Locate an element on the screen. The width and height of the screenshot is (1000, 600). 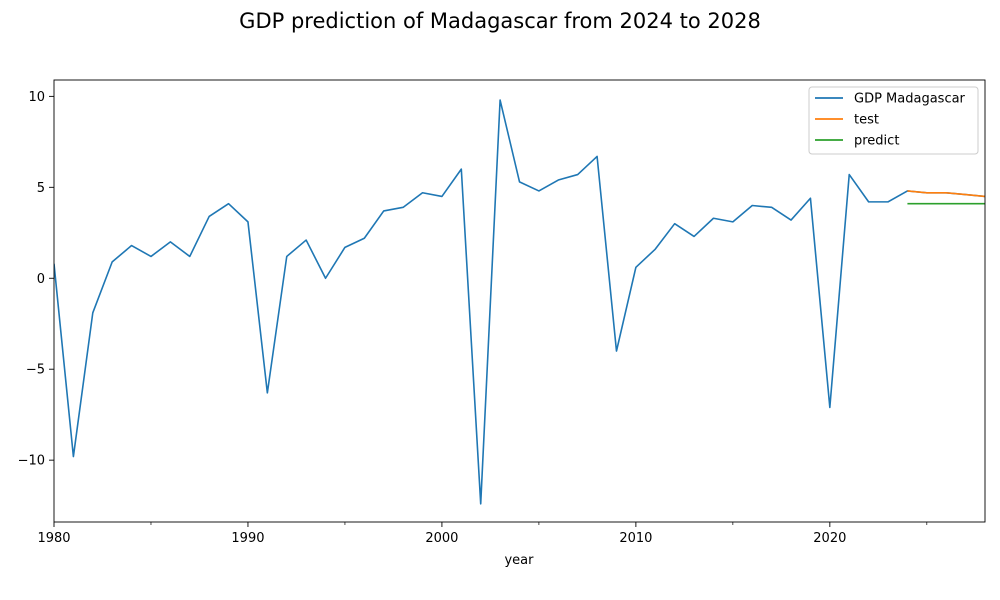
legend-label: test is located at coordinates (866, 120).